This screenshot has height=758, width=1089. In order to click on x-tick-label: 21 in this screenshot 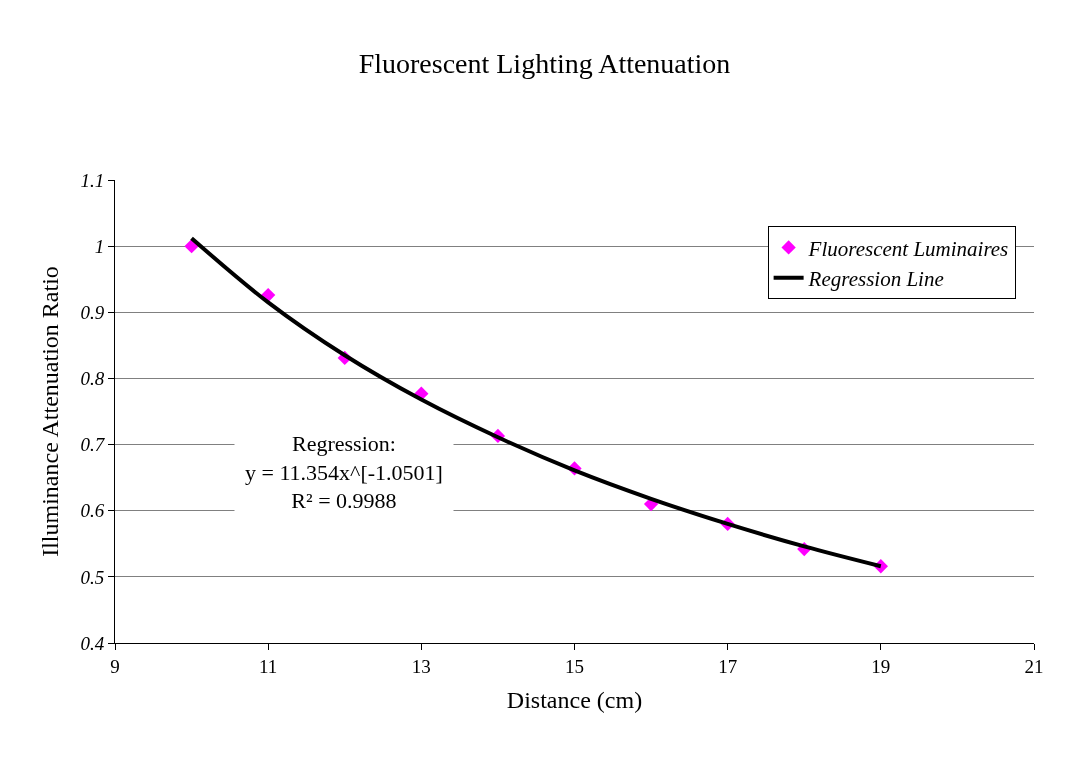, I will do `click(1034, 666)`.